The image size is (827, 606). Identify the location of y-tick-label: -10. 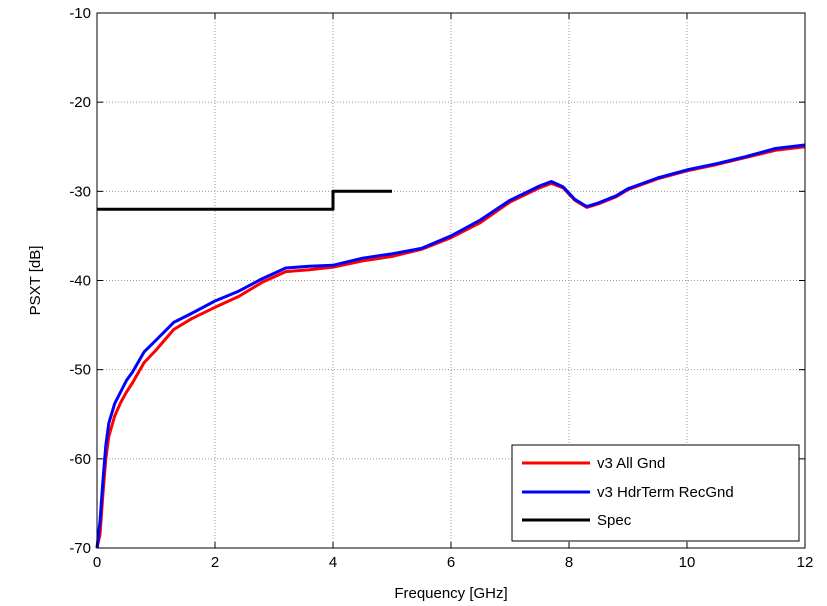
(80, 13).